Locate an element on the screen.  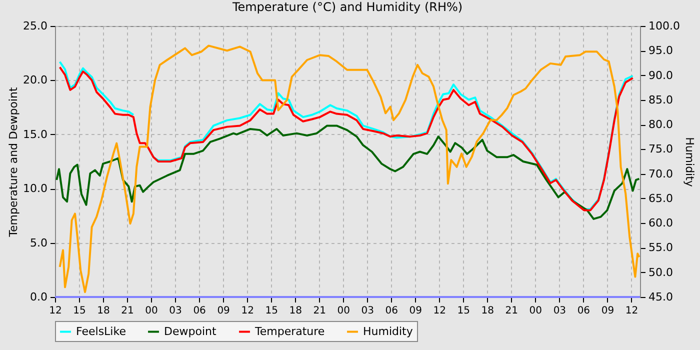
y2-tick-label: 70.0 is located at coordinates (660, 173).